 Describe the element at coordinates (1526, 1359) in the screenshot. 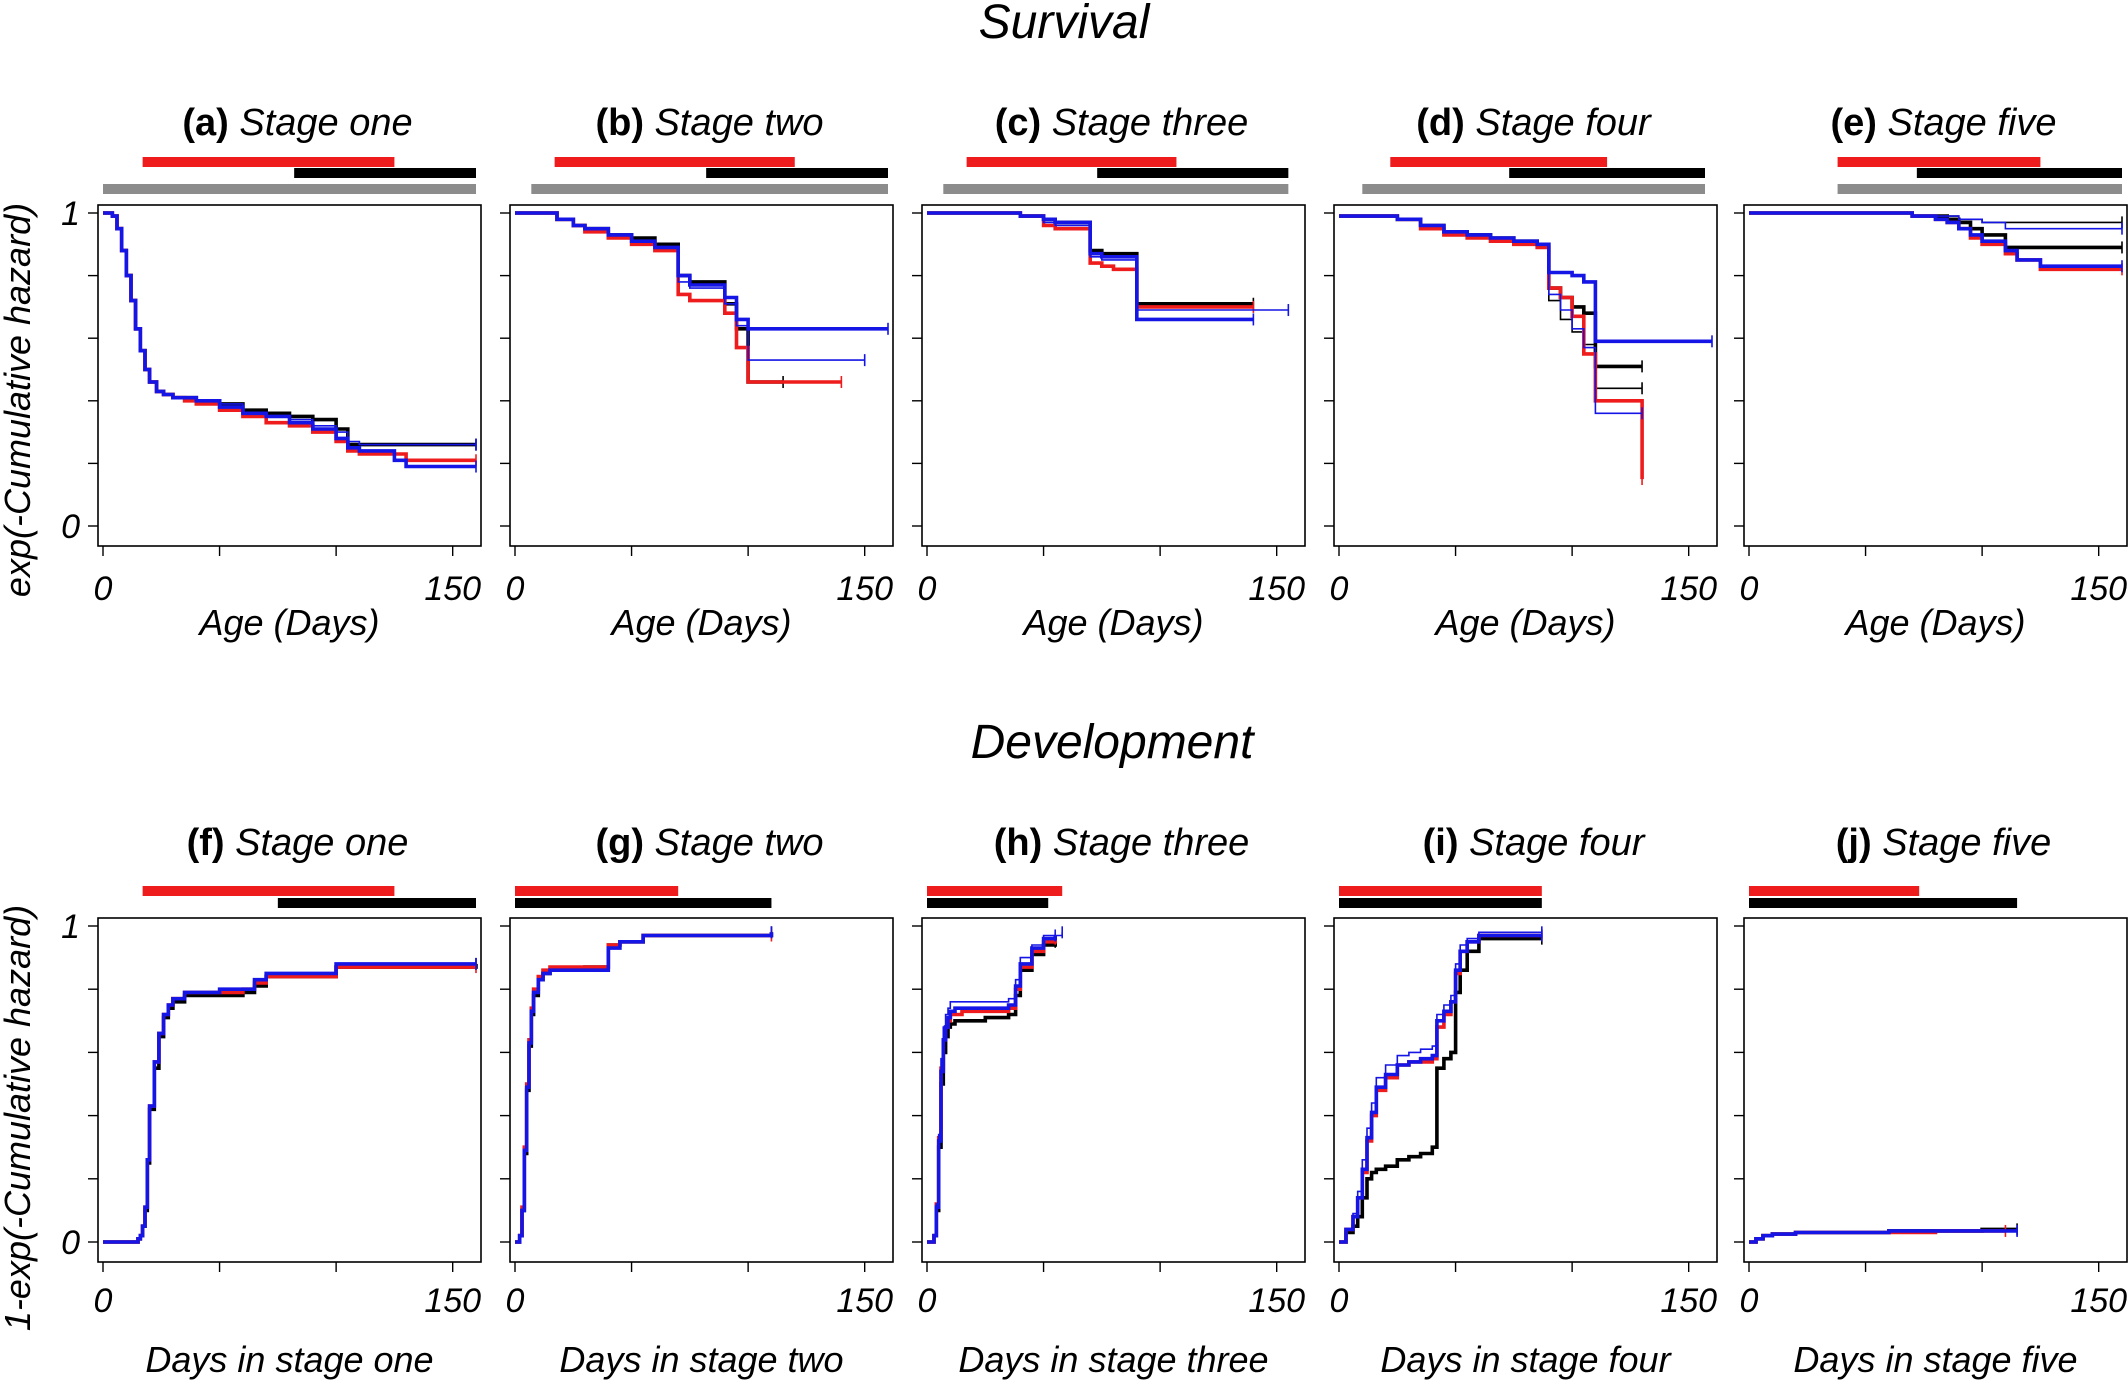

I see `x-axis-label: Days in stage four` at that location.